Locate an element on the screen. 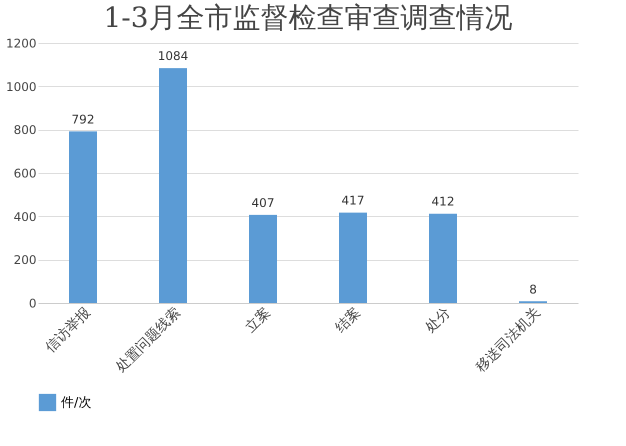 This screenshot has width=626, height=446. data-label: 412 is located at coordinates (443, 201).